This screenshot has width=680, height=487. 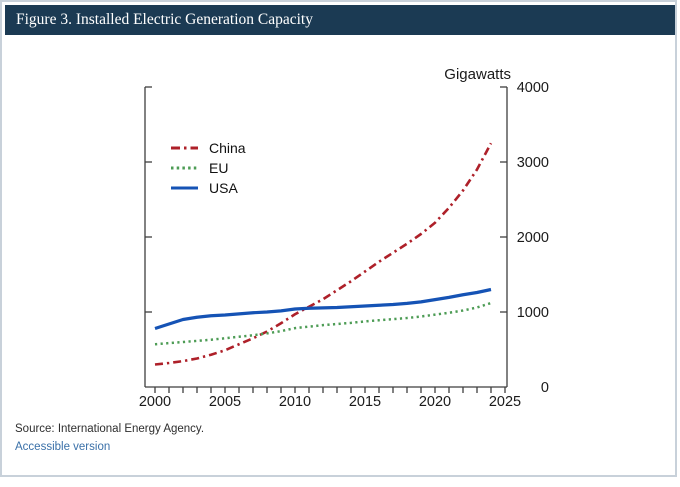 What do you see at coordinates (208, 148) in the screenshot?
I see `legend-item-china: China` at bounding box center [208, 148].